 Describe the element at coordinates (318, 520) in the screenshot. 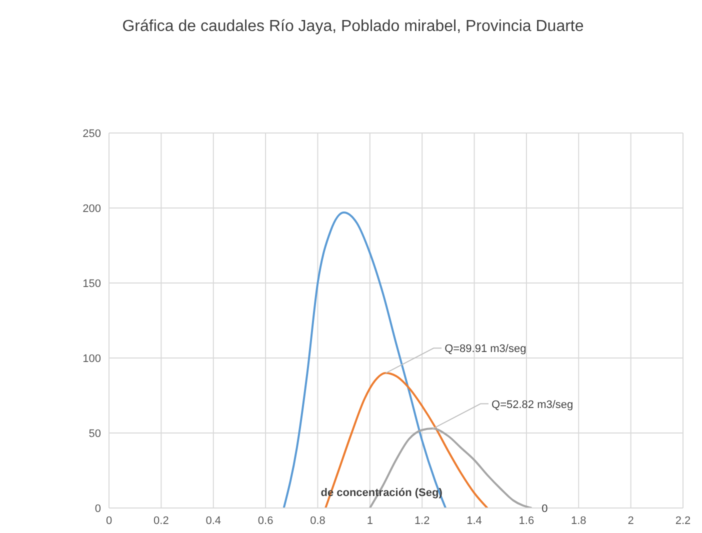

I see `x-tick-label: 0.8` at that location.